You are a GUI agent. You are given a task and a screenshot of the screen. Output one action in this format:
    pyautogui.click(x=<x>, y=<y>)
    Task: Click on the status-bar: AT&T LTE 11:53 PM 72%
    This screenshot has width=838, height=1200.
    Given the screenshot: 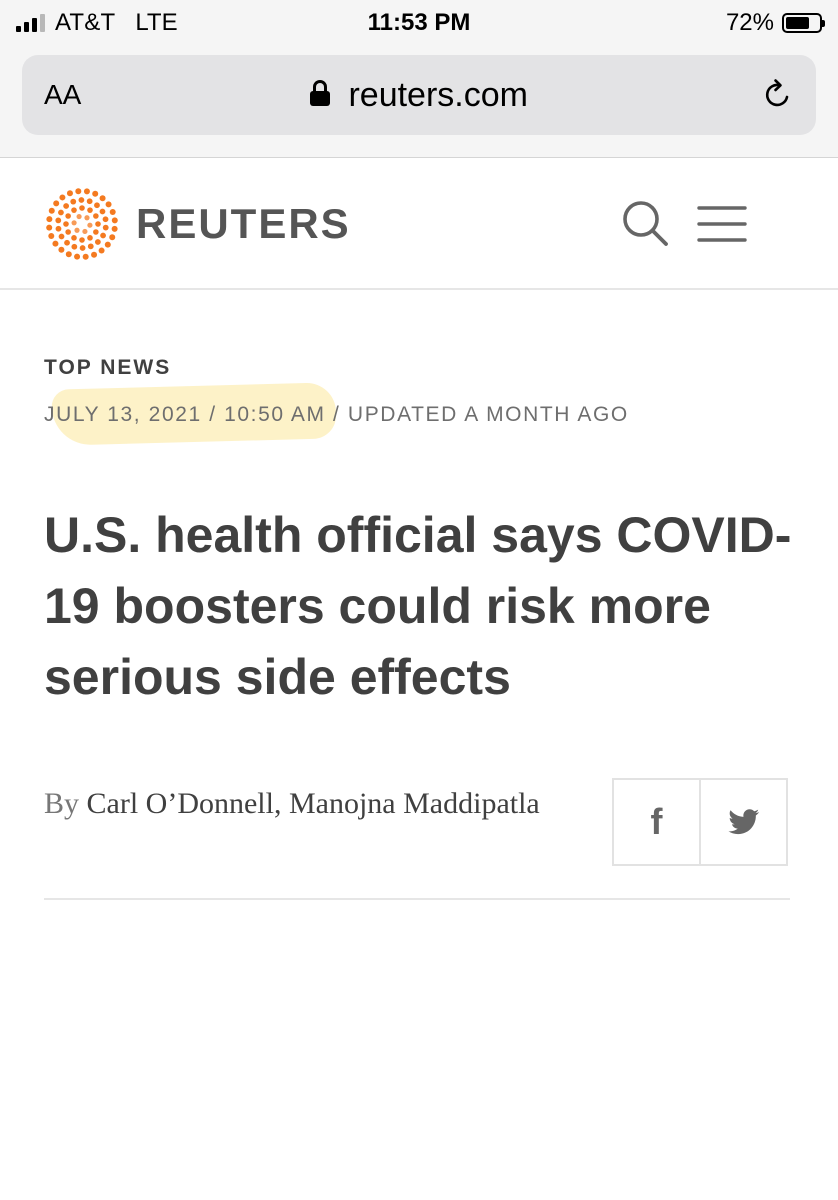 What is the action you would take?
    pyautogui.click(x=419, y=25)
    